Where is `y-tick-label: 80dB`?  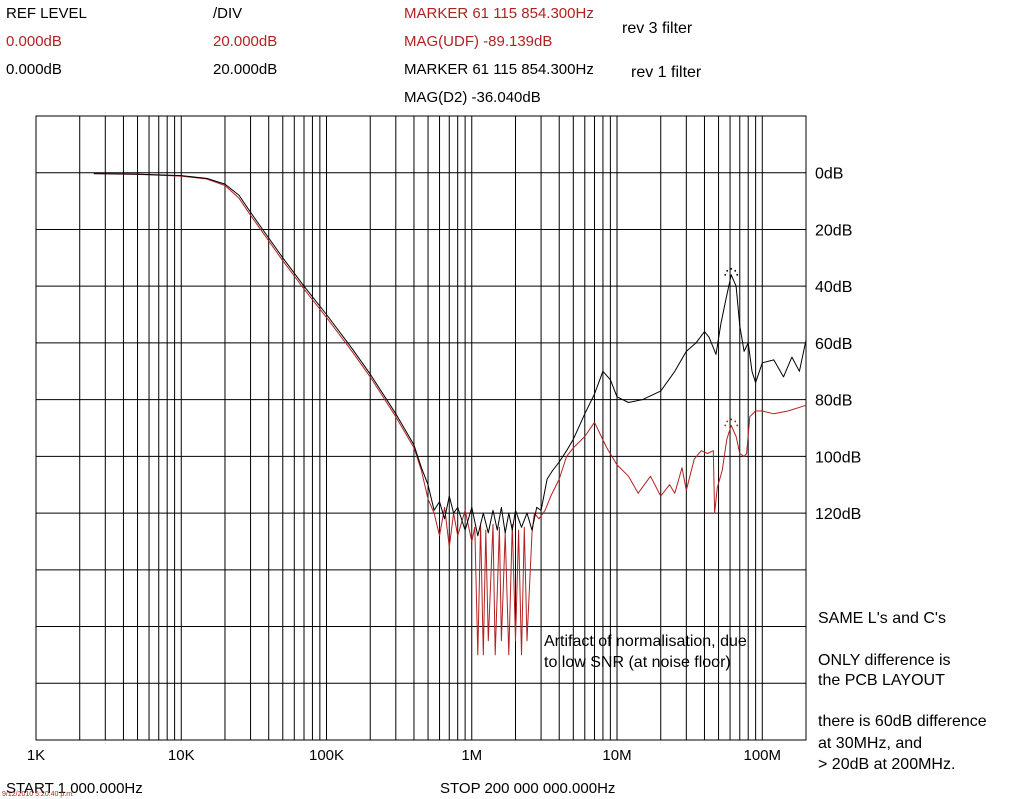
y-tick-label: 80dB is located at coordinates (833, 401).